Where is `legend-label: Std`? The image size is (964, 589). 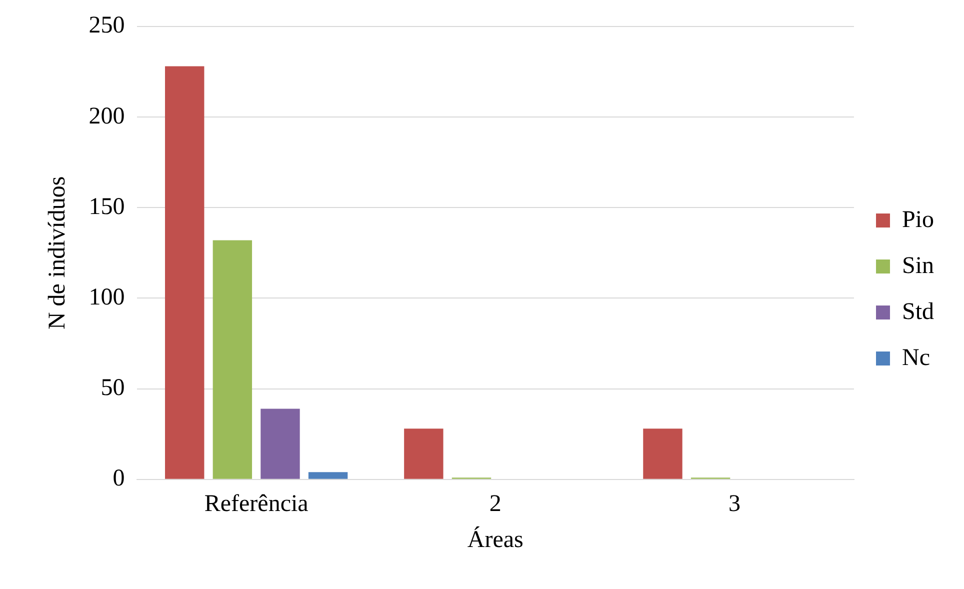 legend-label: Std is located at coordinates (918, 311).